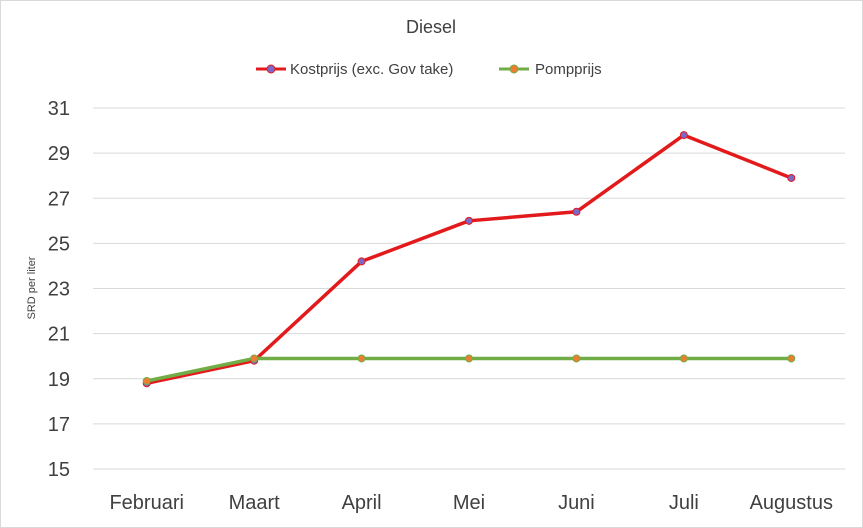 Image resolution: width=863 pixels, height=528 pixels. Describe the element at coordinates (684, 503) in the screenshot. I see `x-tick-label: Juli` at that location.